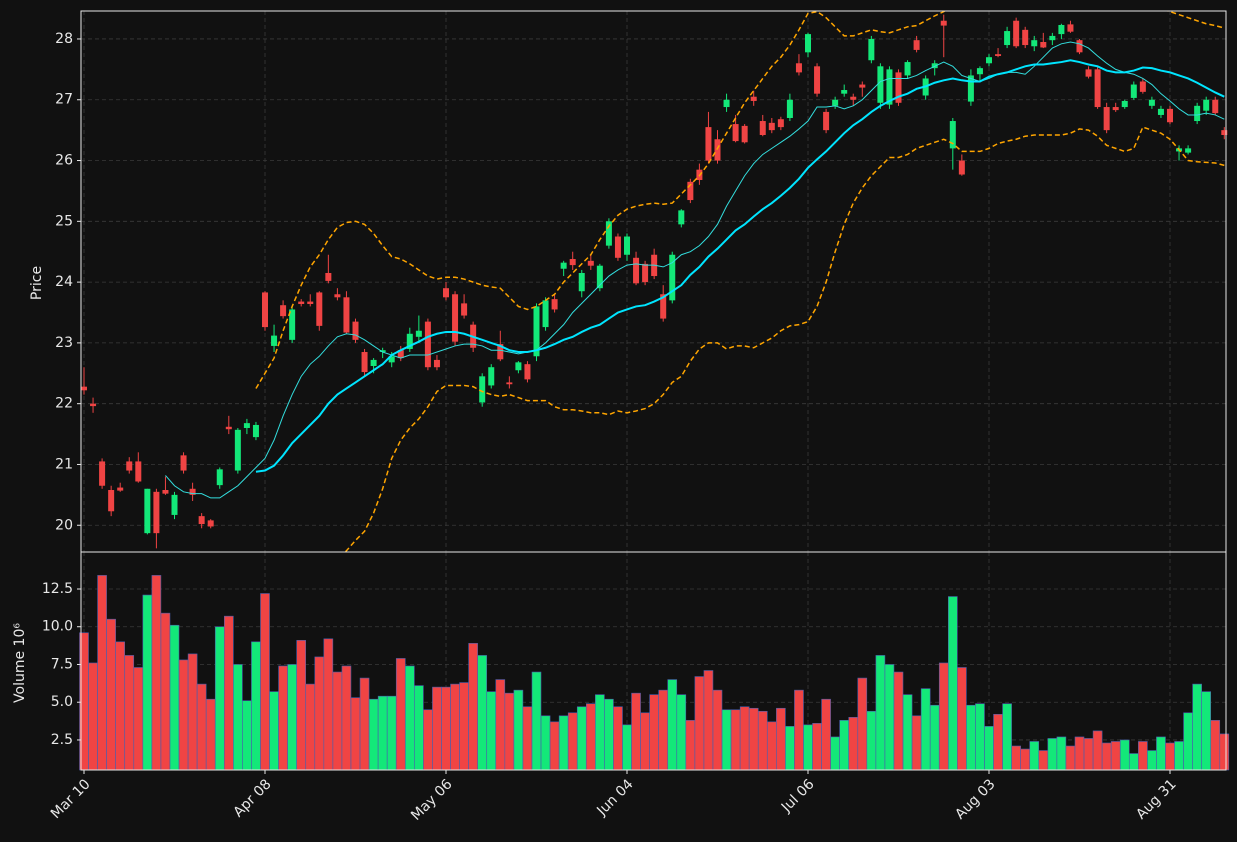  I want to click on x-tick-label: Mar 10, so click(71, 799).